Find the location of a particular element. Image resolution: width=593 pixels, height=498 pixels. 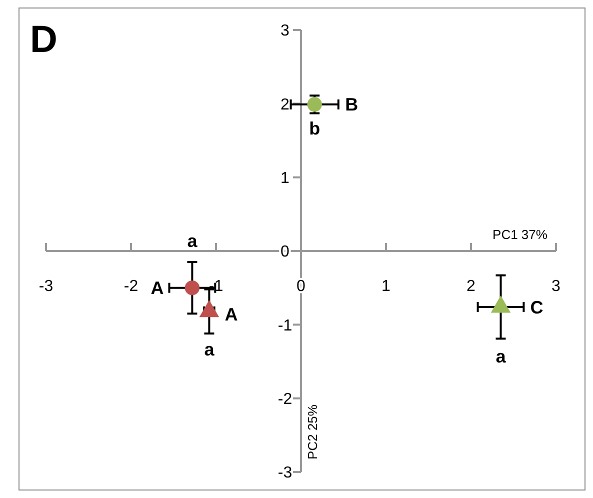

x-tick-label: 3 is located at coordinates (556, 286).